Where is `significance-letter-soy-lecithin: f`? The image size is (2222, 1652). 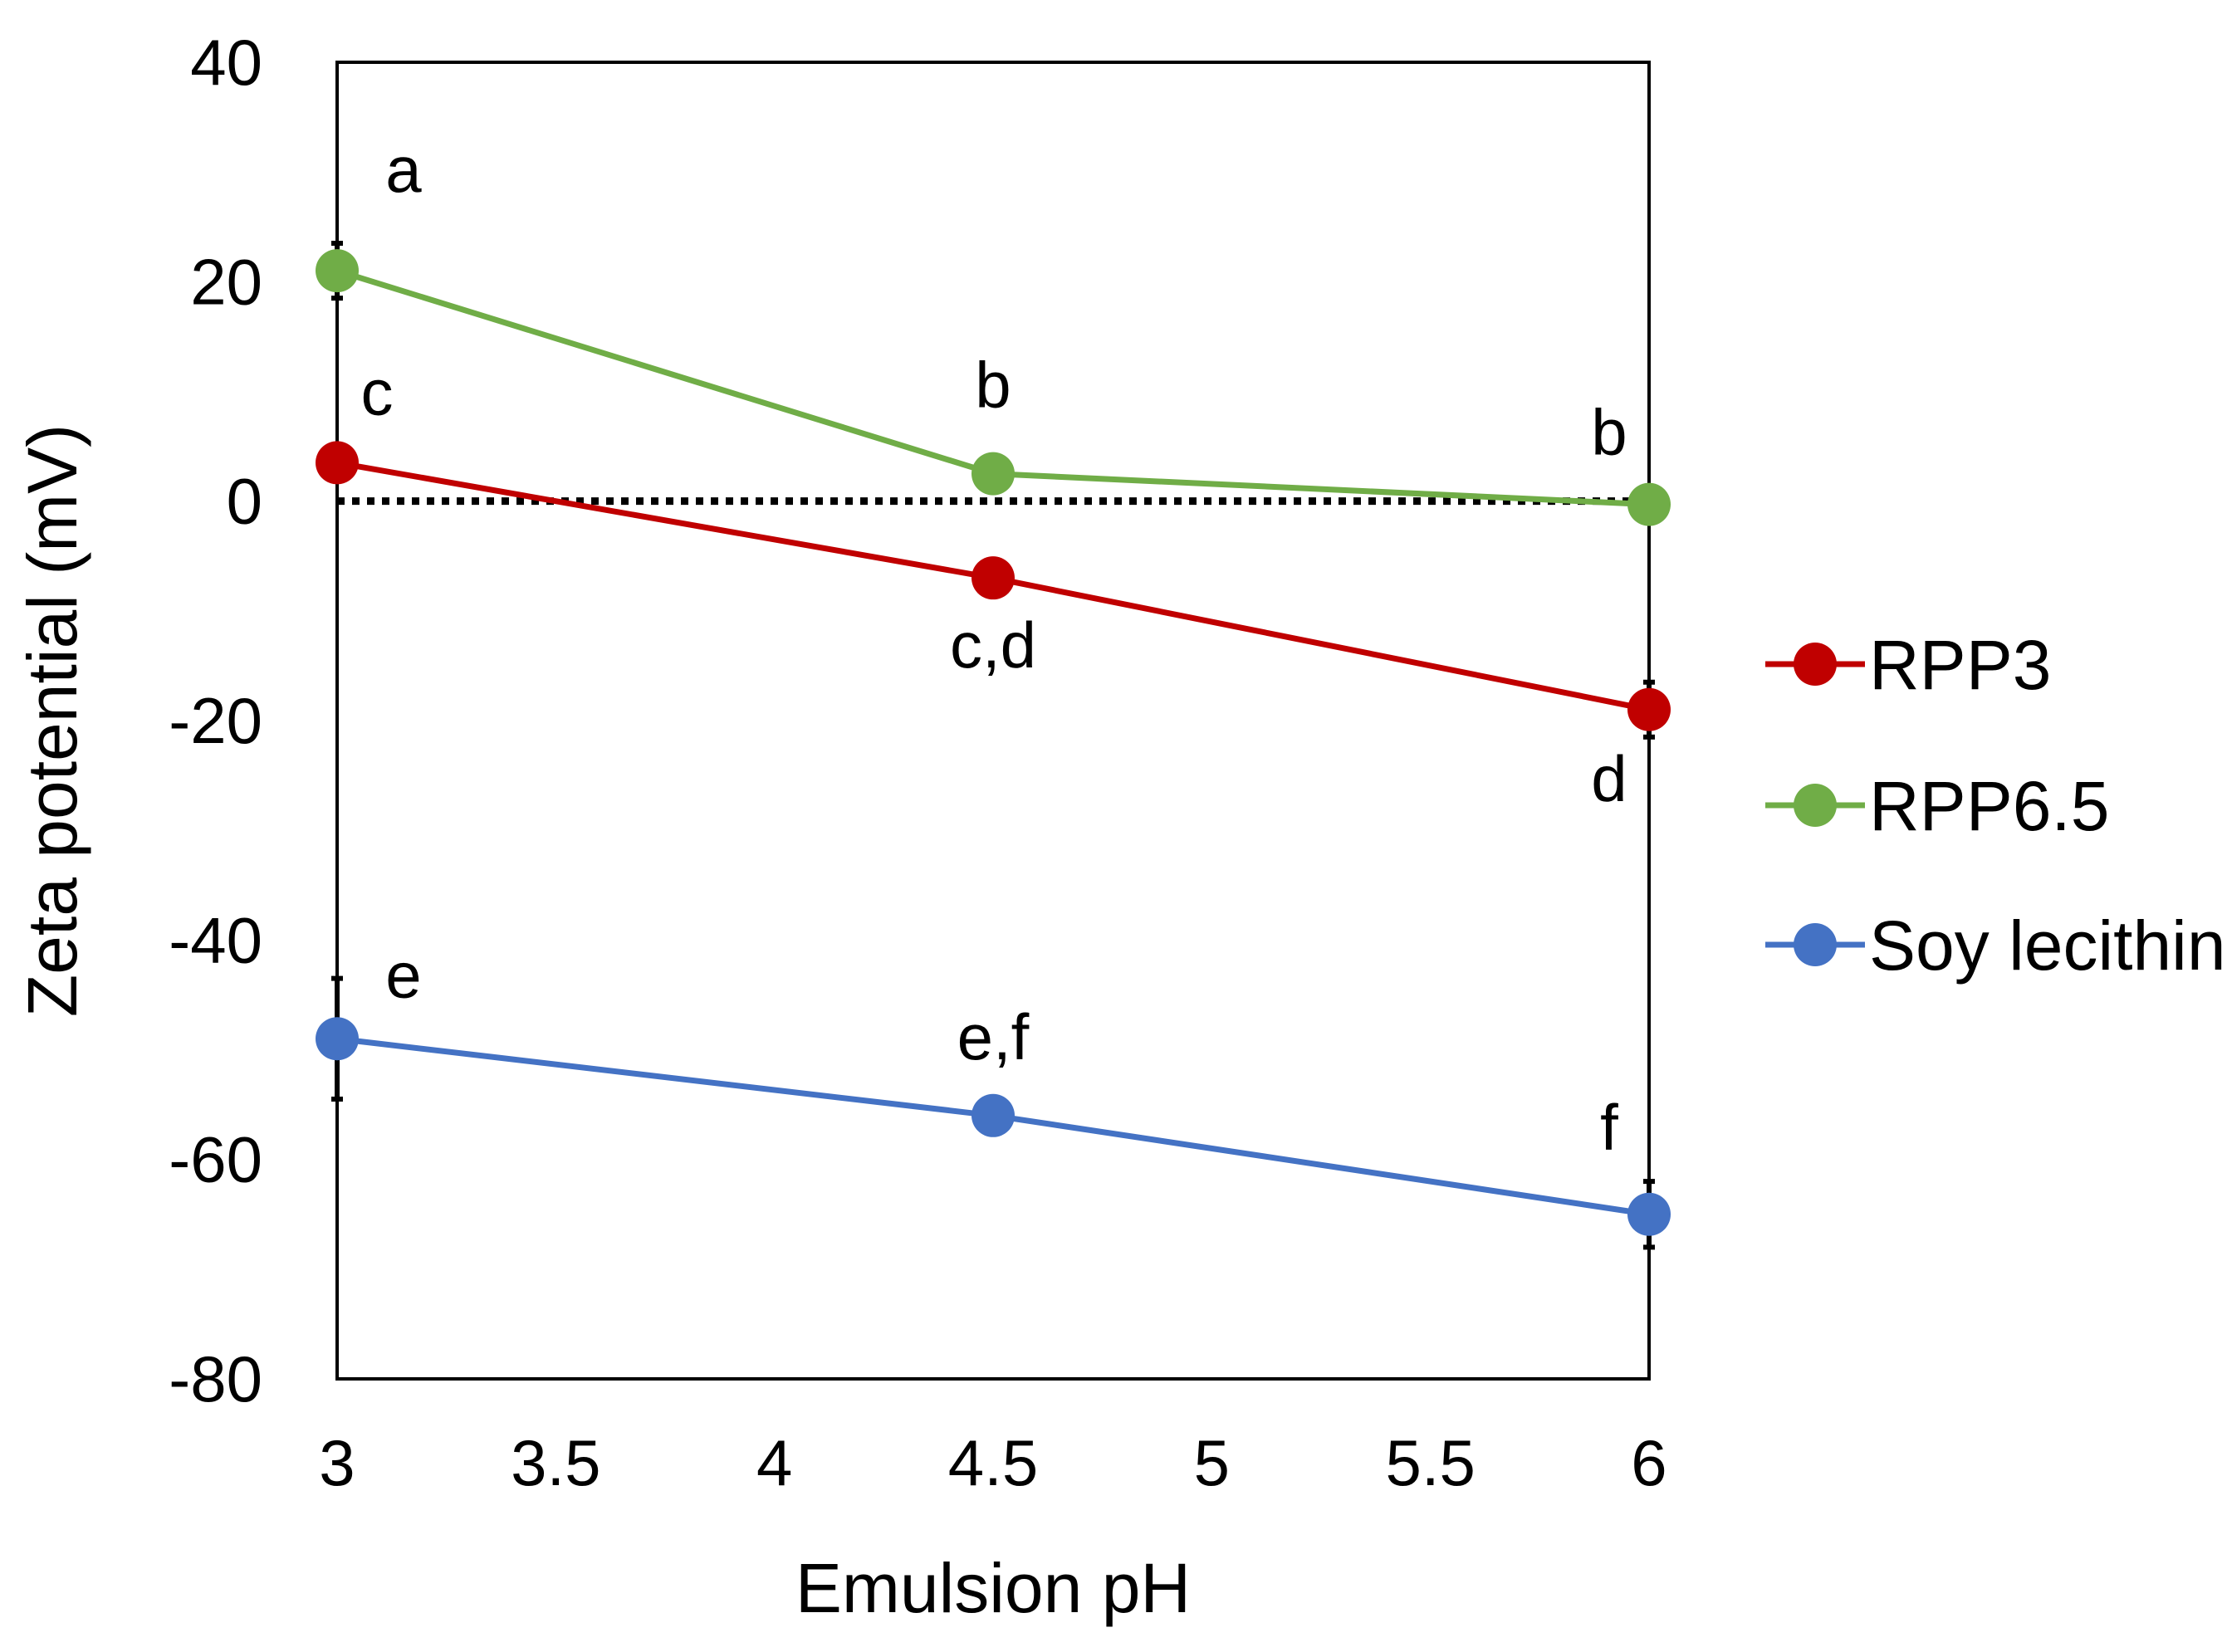
significance-letter-soy-lecithin: f is located at coordinates (1609, 1127).